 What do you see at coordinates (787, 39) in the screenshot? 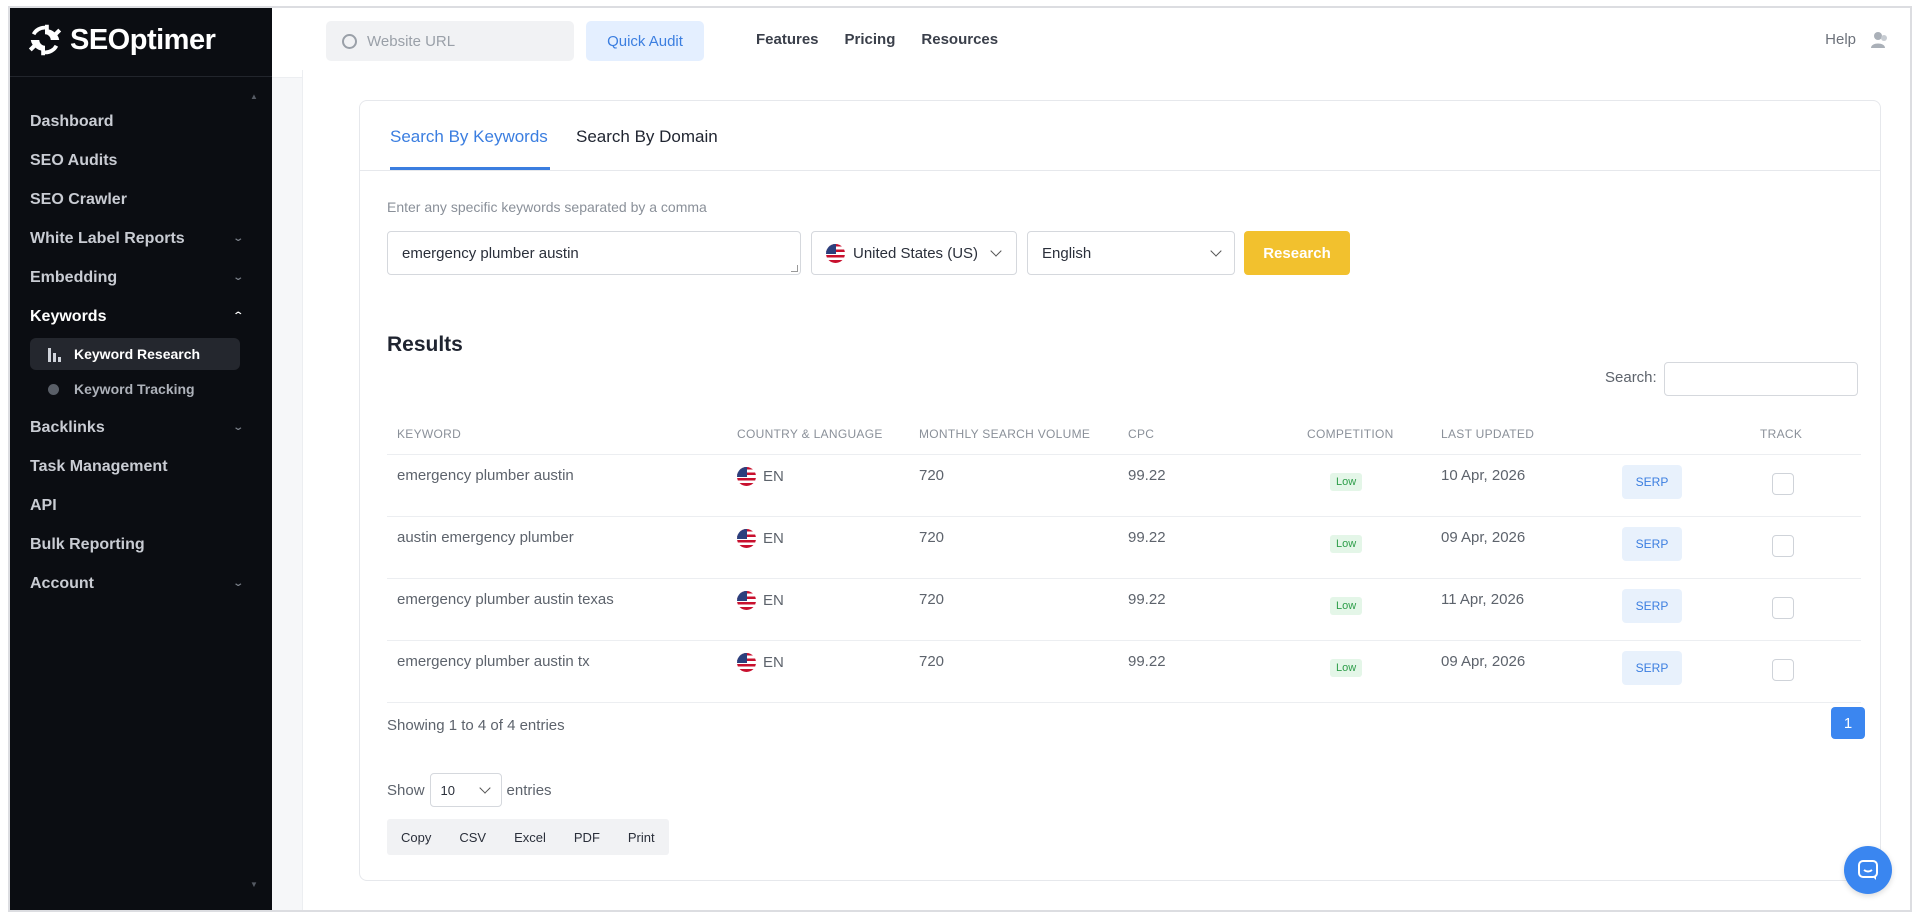
I see `nav-link-features: Features` at bounding box center [787, 39].